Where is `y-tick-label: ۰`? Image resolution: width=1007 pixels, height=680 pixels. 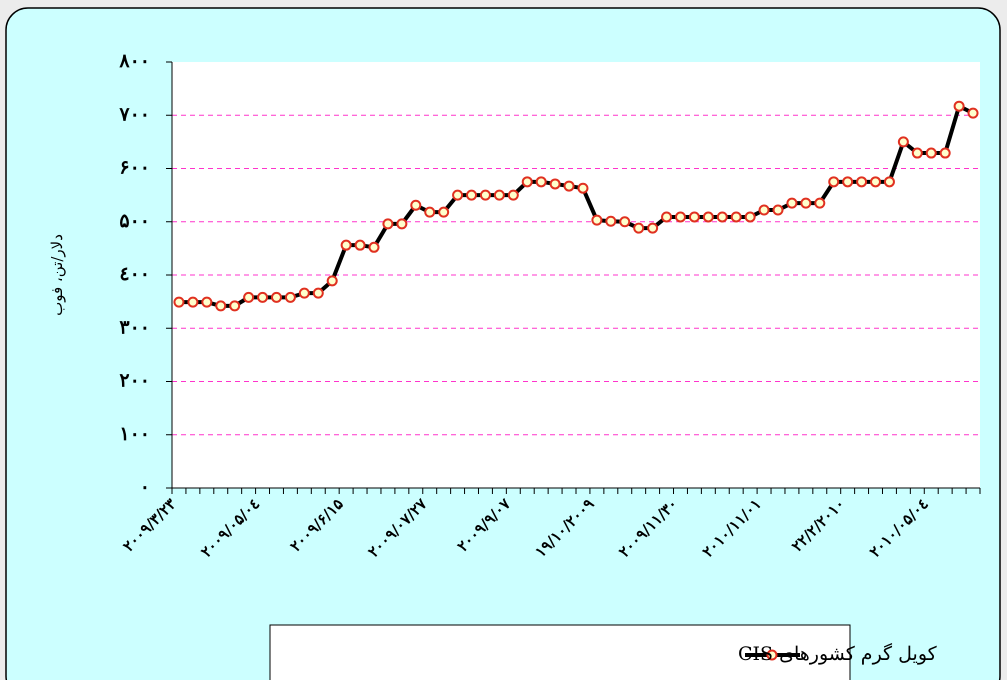
y-tick-label: ۰ is located at coordinates (145, 487).